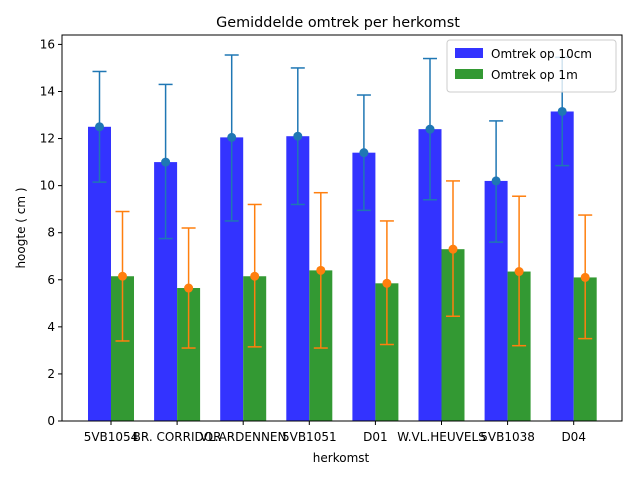 This screenshot has height=484, width=640. Describe the element at coordinates (47, 44) in the screenshot. I see `y-tick-label-9: 16` at that location.